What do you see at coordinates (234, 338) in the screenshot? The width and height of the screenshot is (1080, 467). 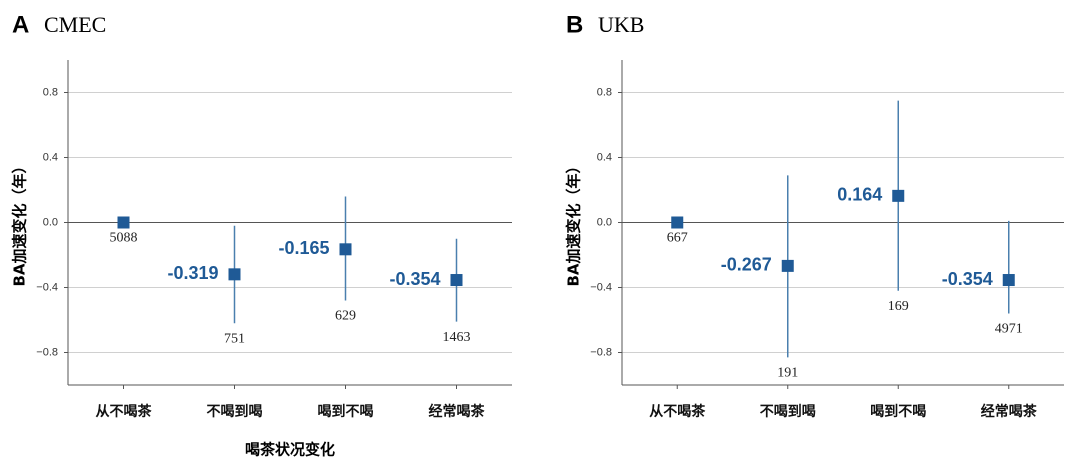 I see `count-label: 751` at bounding box center [234, 338].